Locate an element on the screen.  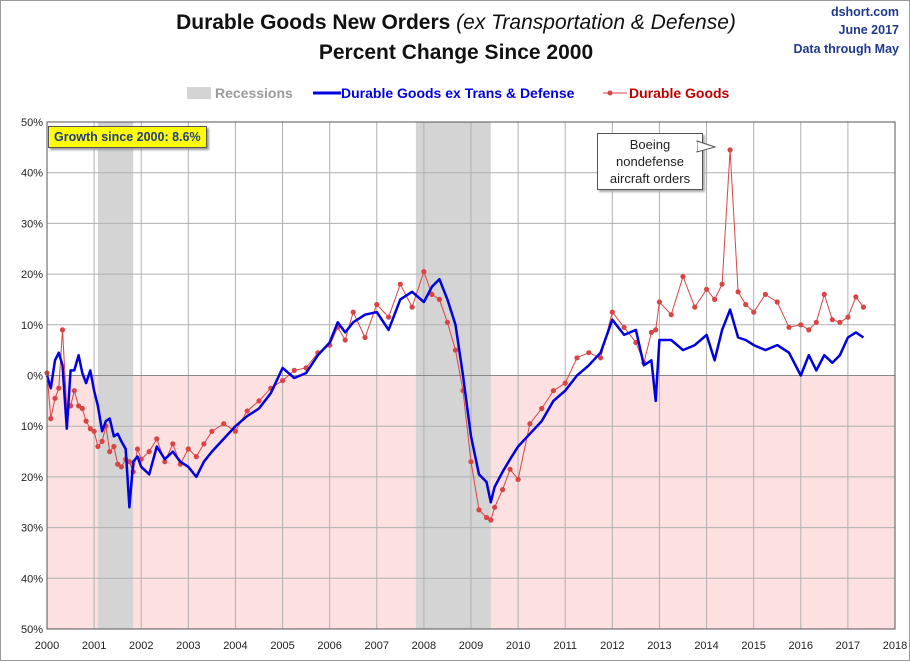
legend-core: Durable Goods ex Trans & Defense is located at coordinates (443, 93).